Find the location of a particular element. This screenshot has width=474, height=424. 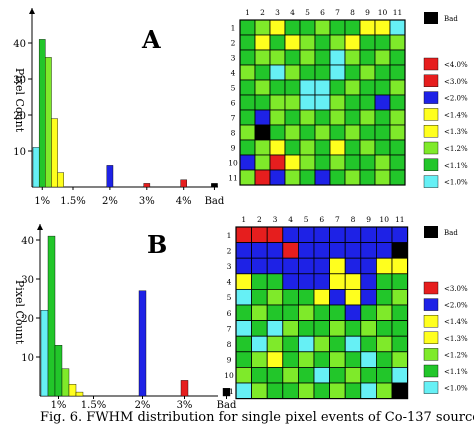

x-tick-label: Bad is located at coordinates (215, 201).